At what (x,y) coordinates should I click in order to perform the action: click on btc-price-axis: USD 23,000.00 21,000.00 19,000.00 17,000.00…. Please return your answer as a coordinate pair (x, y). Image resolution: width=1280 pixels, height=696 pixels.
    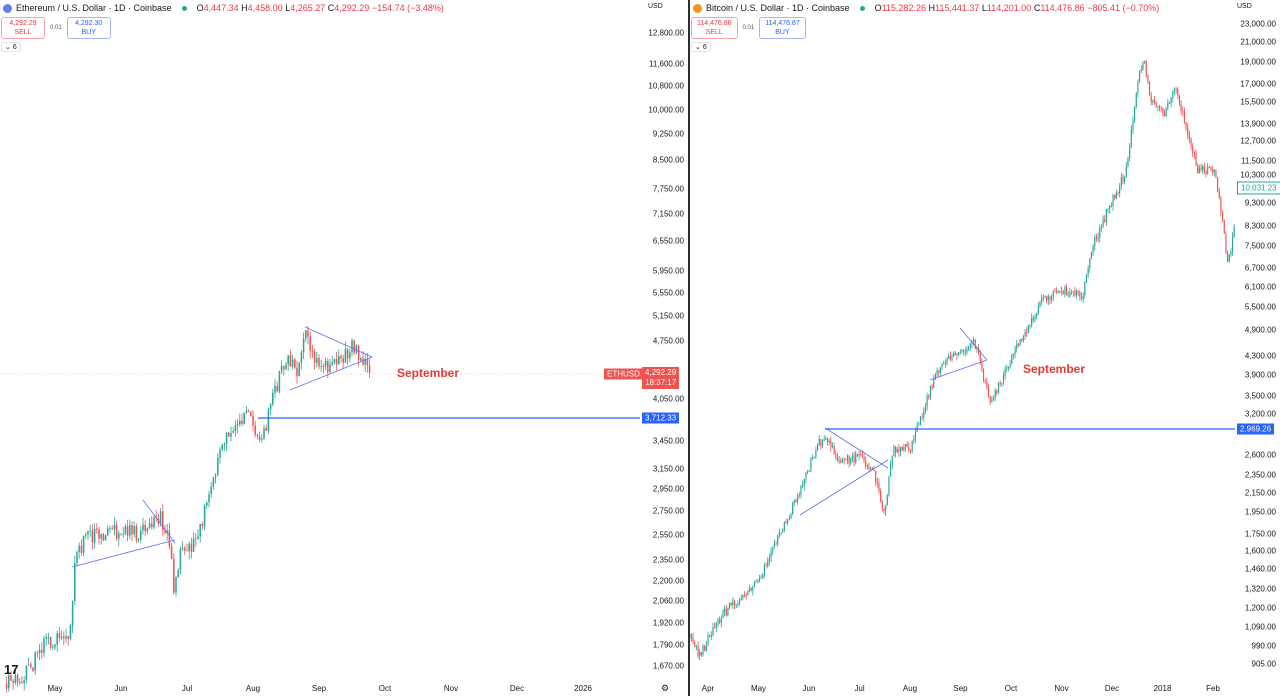
    Looking at the image, I should click on (1257, 348).